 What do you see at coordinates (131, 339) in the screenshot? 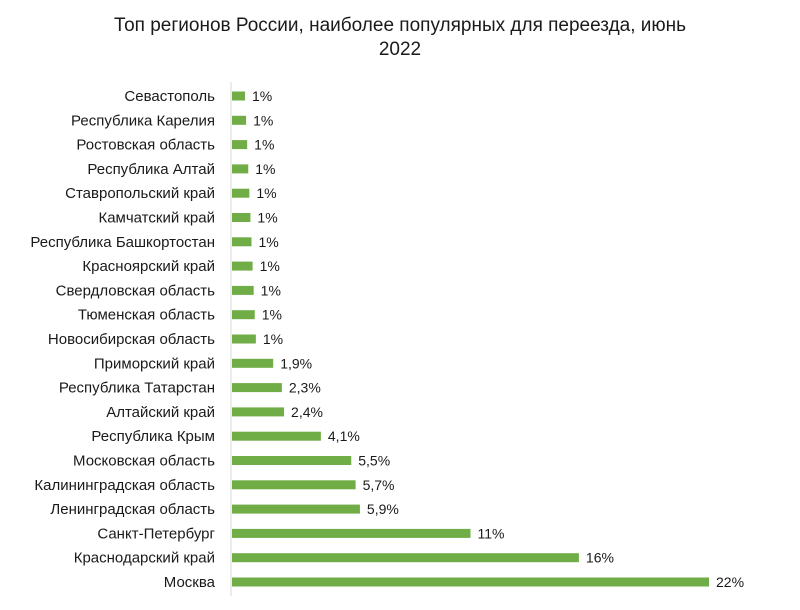
I see `category-label: Новосибирская область` at bounding box center [131, 339].